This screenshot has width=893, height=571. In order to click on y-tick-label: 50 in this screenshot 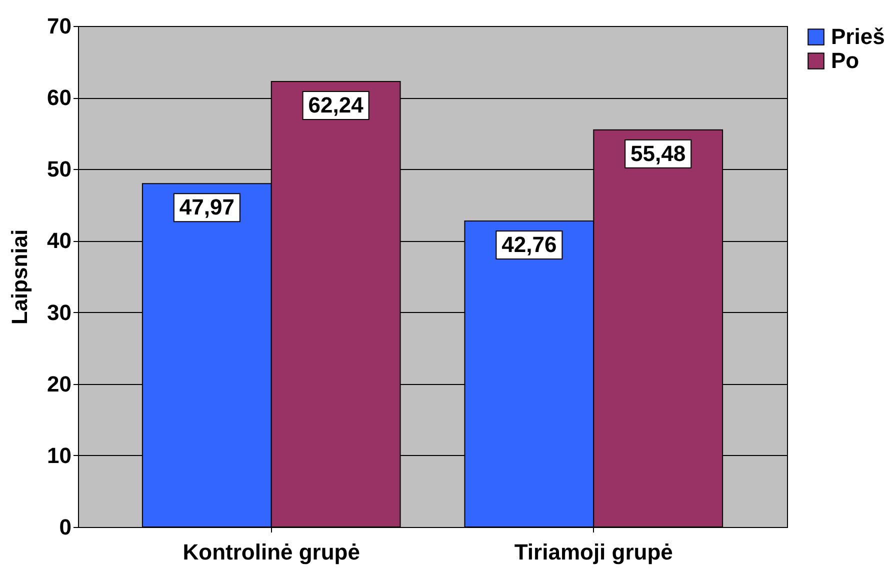, I will do `click(59, 169)`.